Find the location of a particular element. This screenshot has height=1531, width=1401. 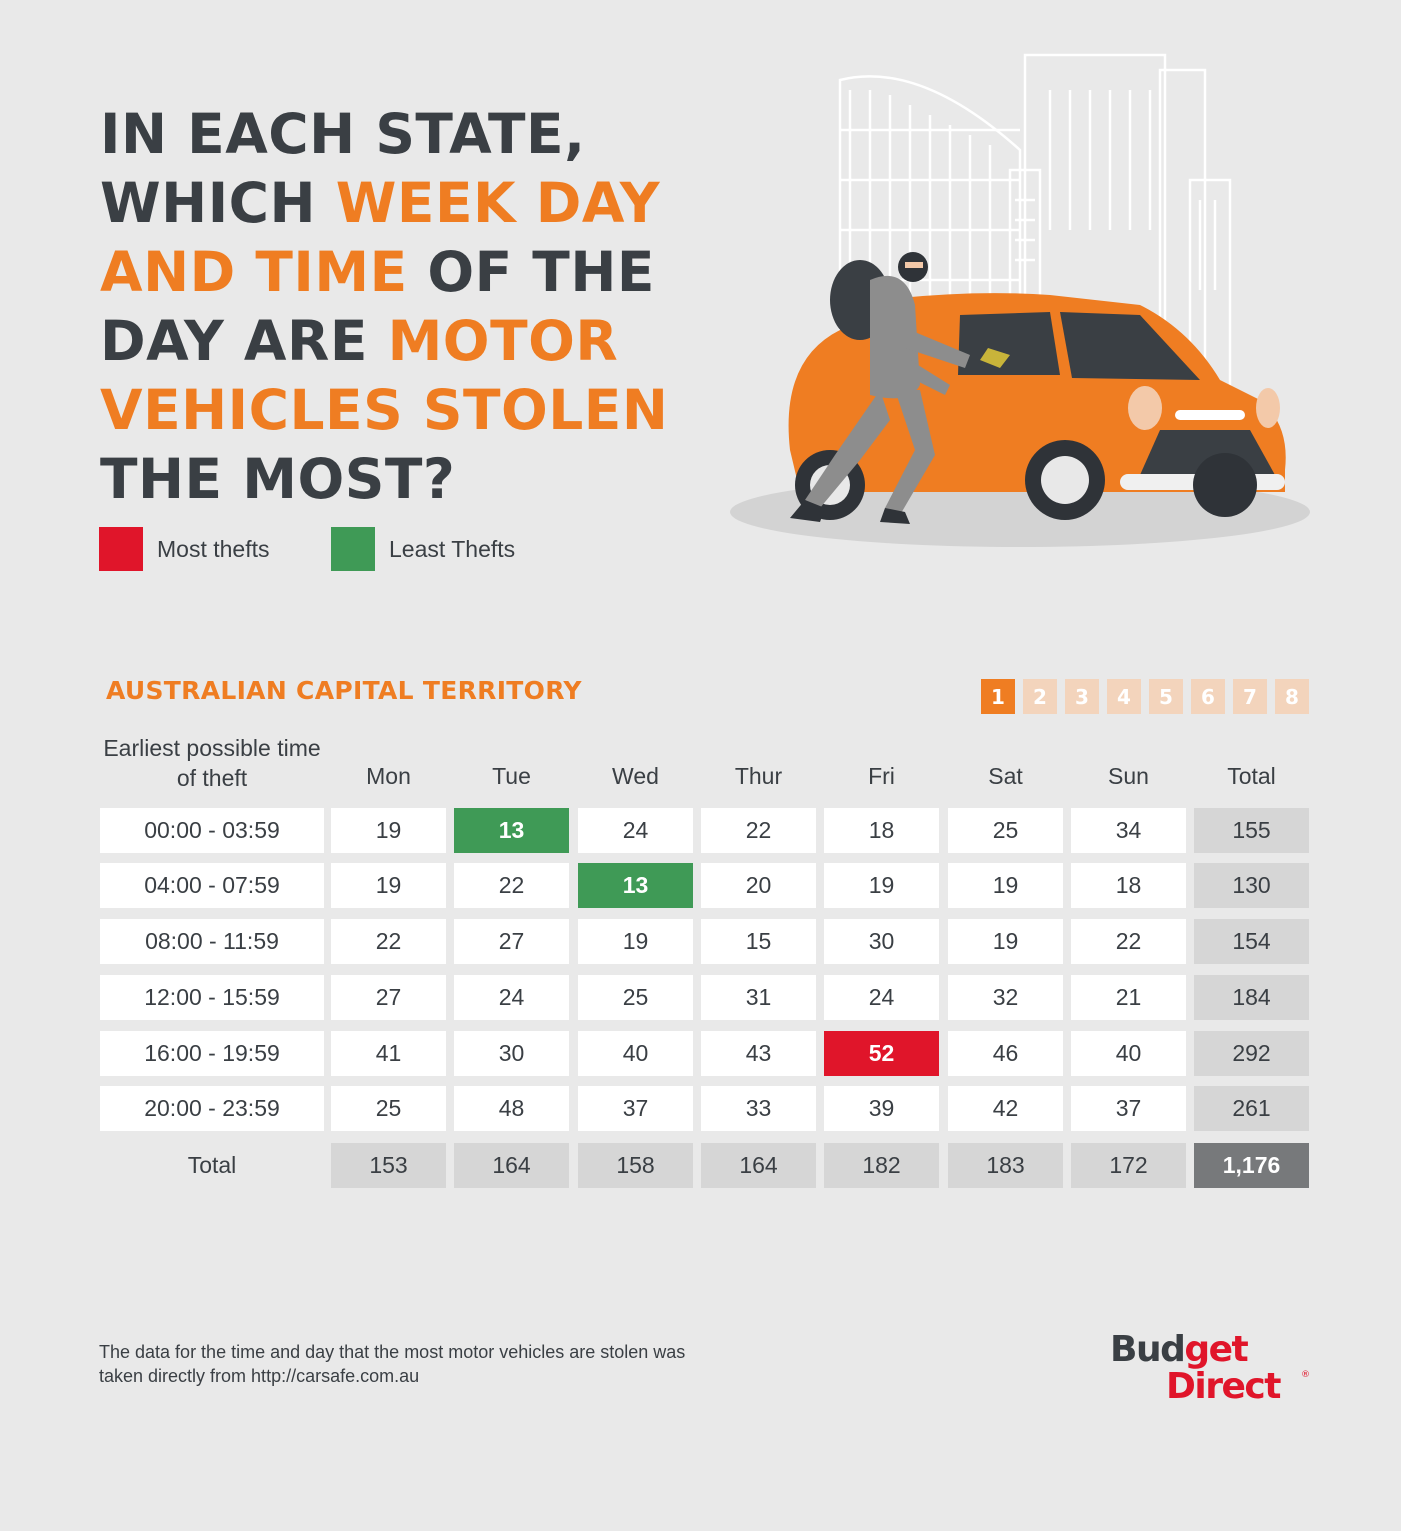

time-range-label: 04:00 - 07:59 is located at coordinates (212, 885).